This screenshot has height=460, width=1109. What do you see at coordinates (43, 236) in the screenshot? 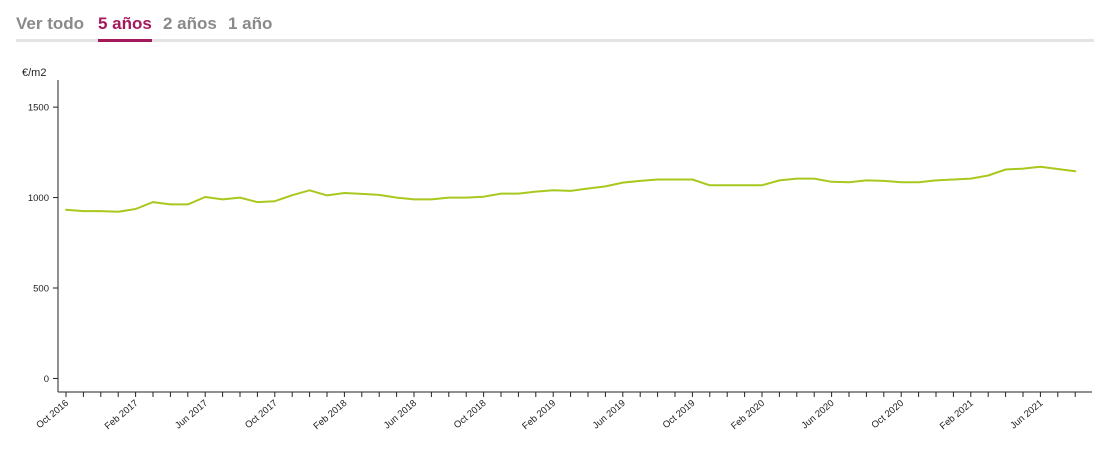
I see `y-axis: 0 500 1000 1500` at bounding box center [43, 236].